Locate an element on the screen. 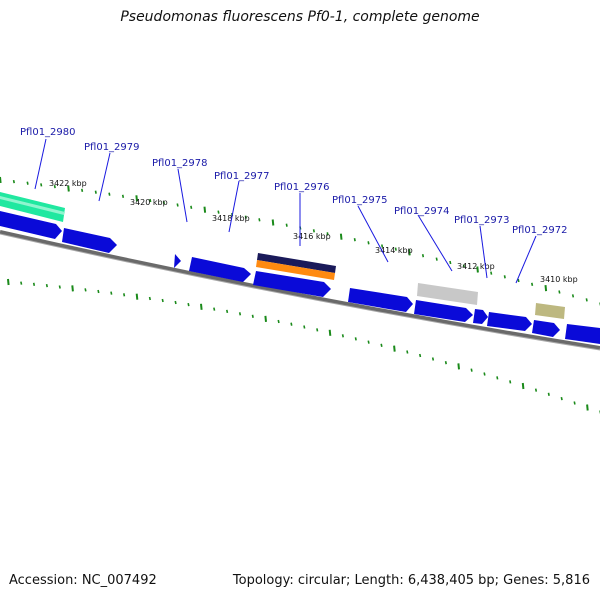  locus-label-pfl01-2973: Pfl01_2973 is located at coordinates (482, 220).